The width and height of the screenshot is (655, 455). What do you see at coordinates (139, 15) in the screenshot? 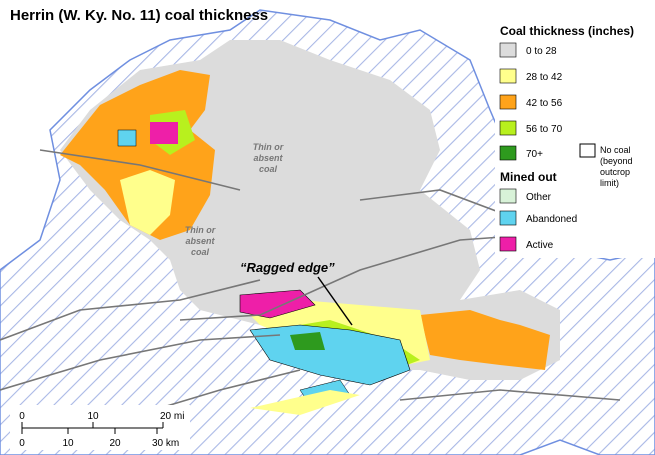
I see `title: Herrin (W. Ky. No. 11) coal thickness` at bounding box center [139, 15].